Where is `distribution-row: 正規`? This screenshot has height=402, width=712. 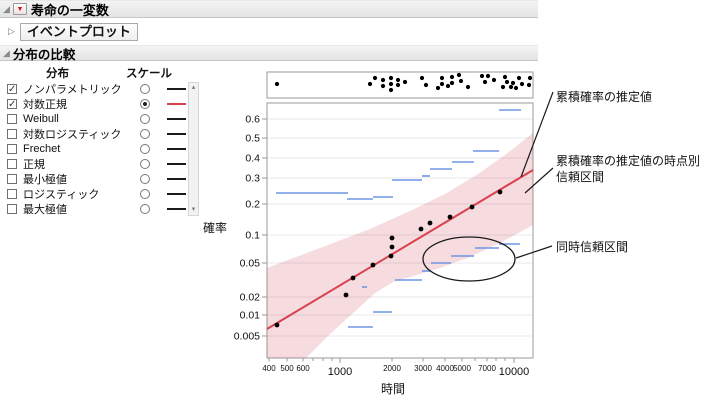 distribution-row: 正規 is located at coordinates (93, 163).